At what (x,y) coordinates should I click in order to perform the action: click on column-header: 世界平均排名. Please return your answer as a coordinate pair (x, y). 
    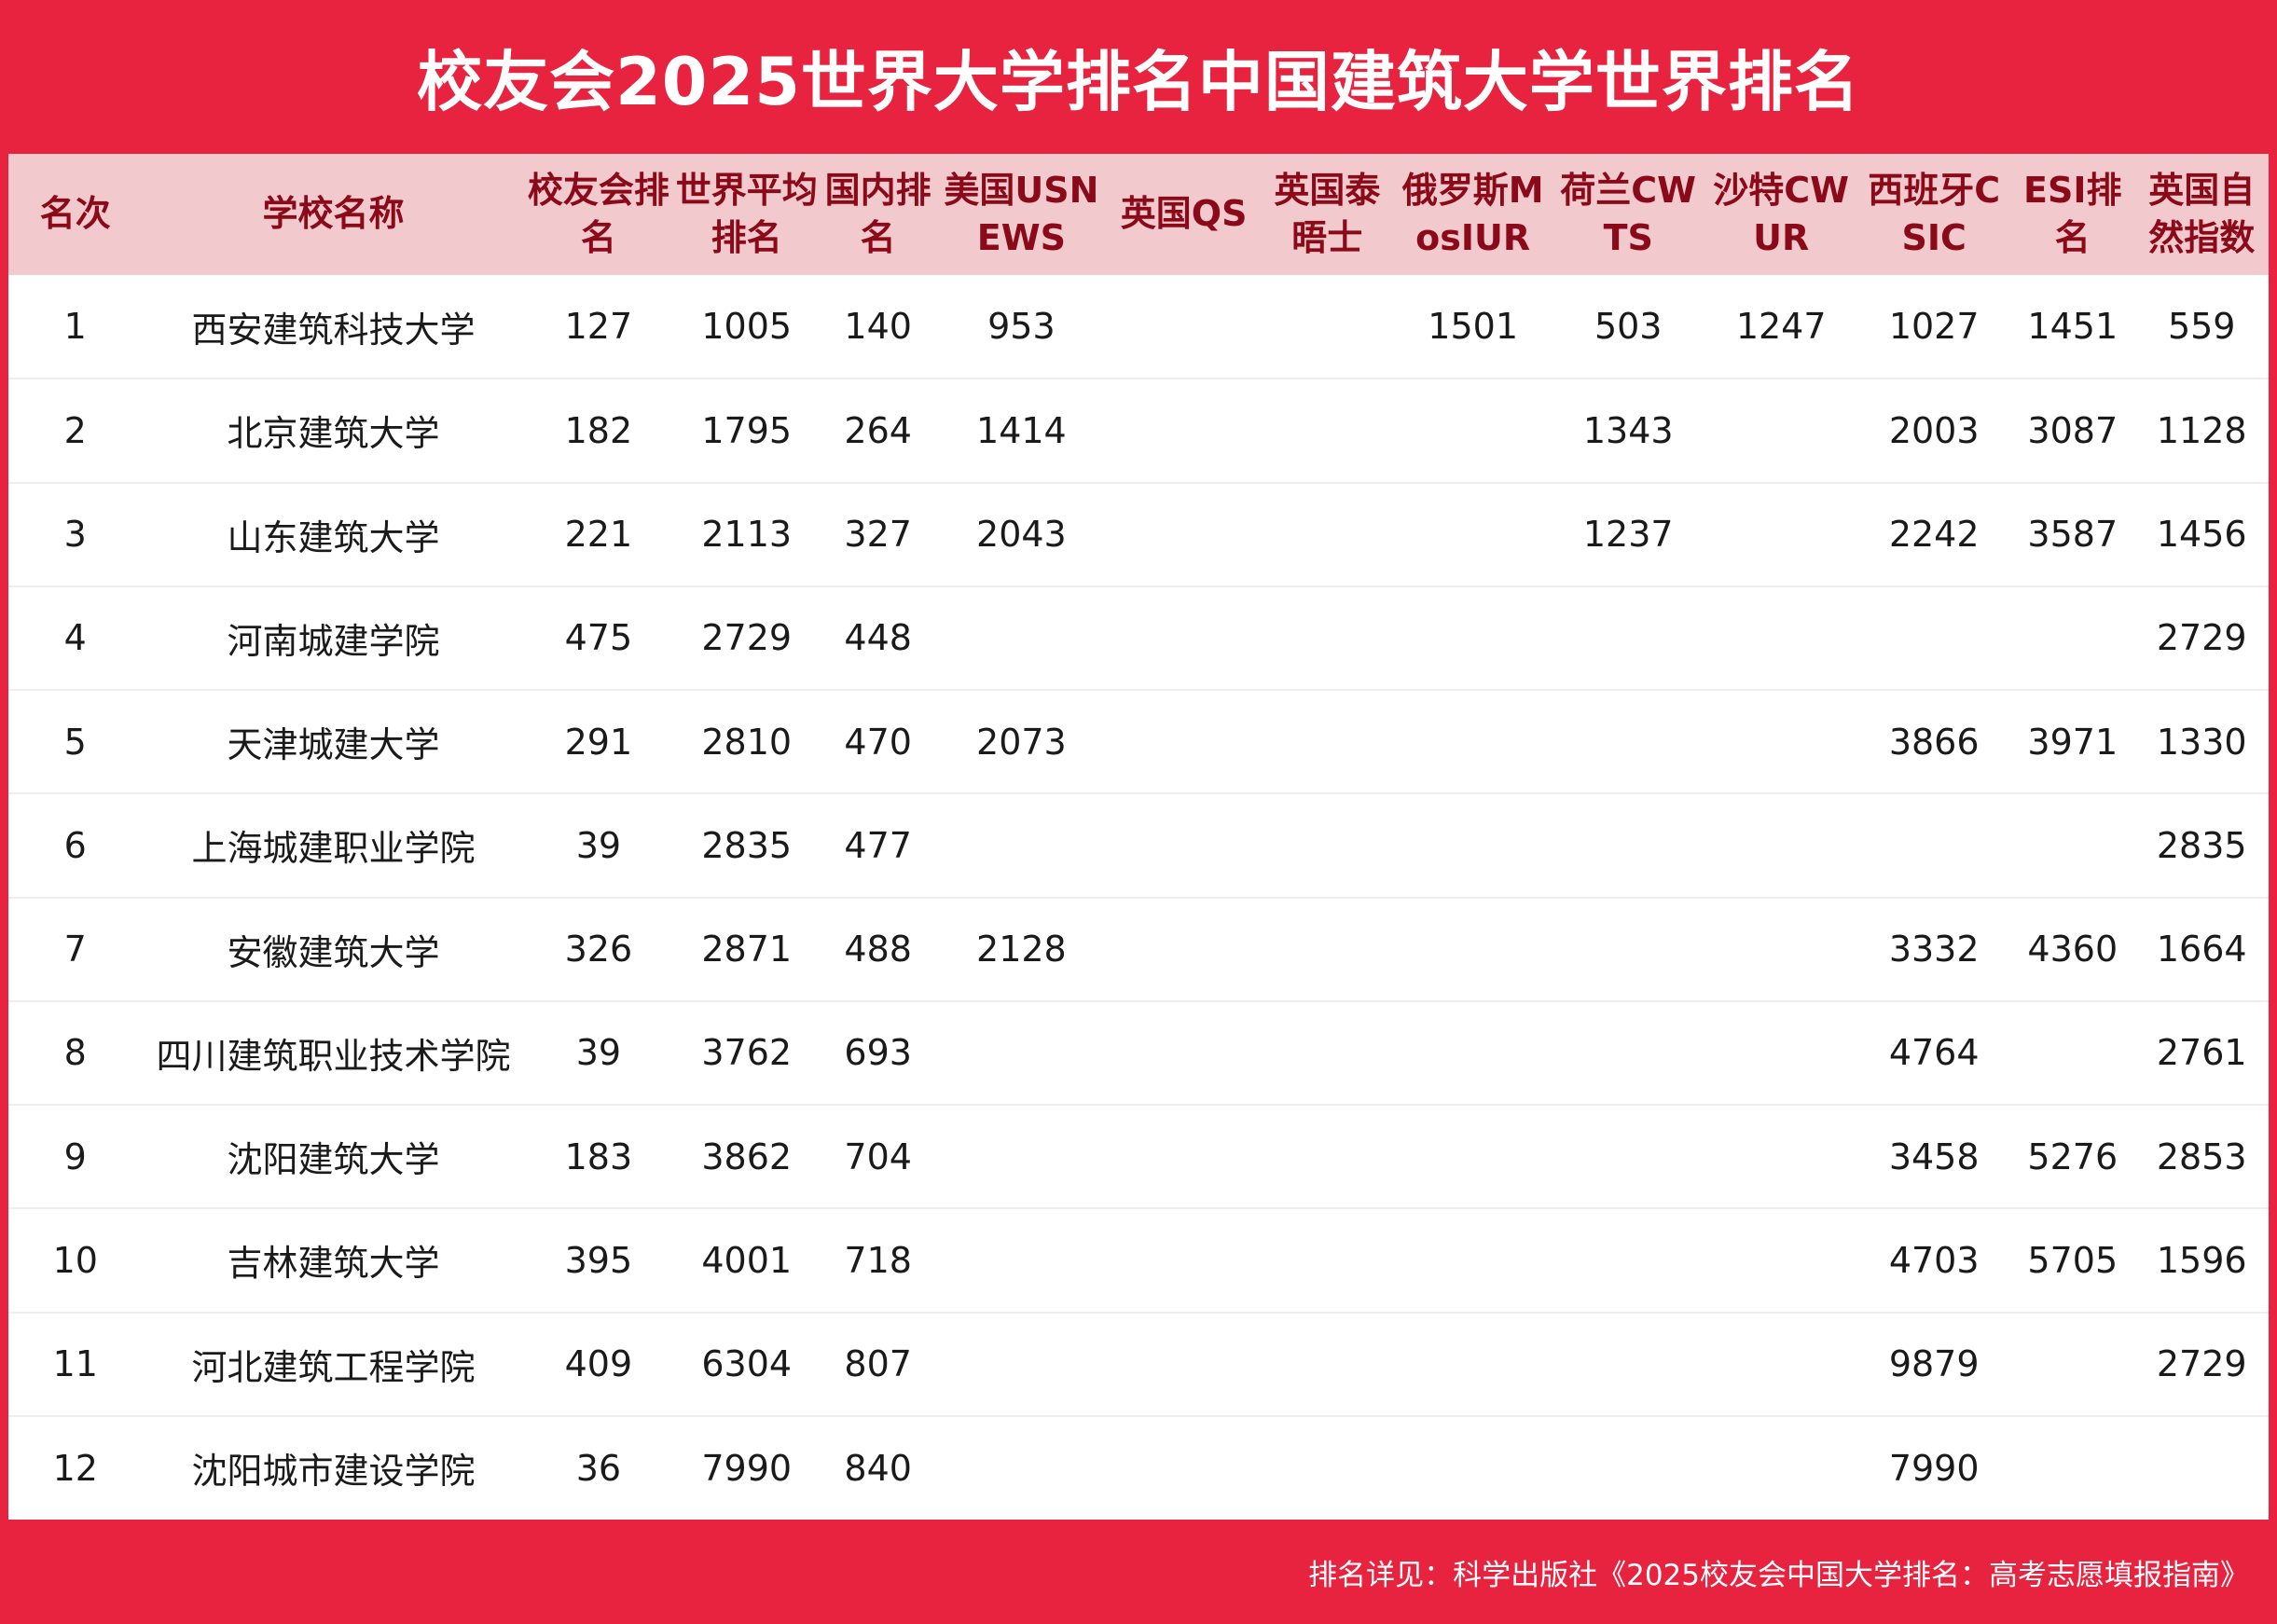
    Looking at the image, I should click on (746, 213).